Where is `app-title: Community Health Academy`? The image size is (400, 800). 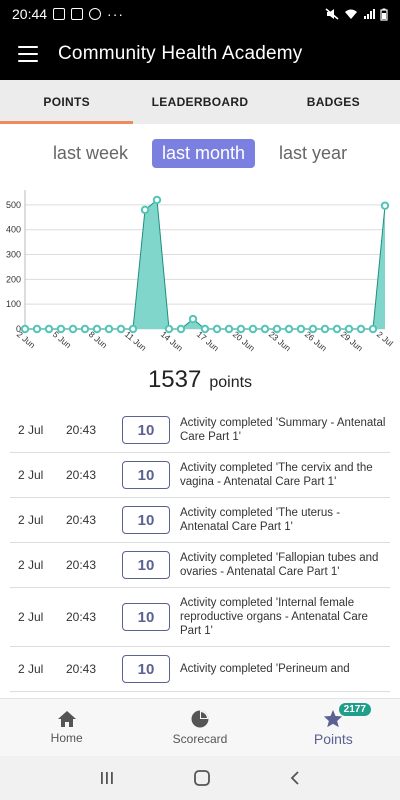 app-title: Community Health Academy is located at coordinates (180, 53).